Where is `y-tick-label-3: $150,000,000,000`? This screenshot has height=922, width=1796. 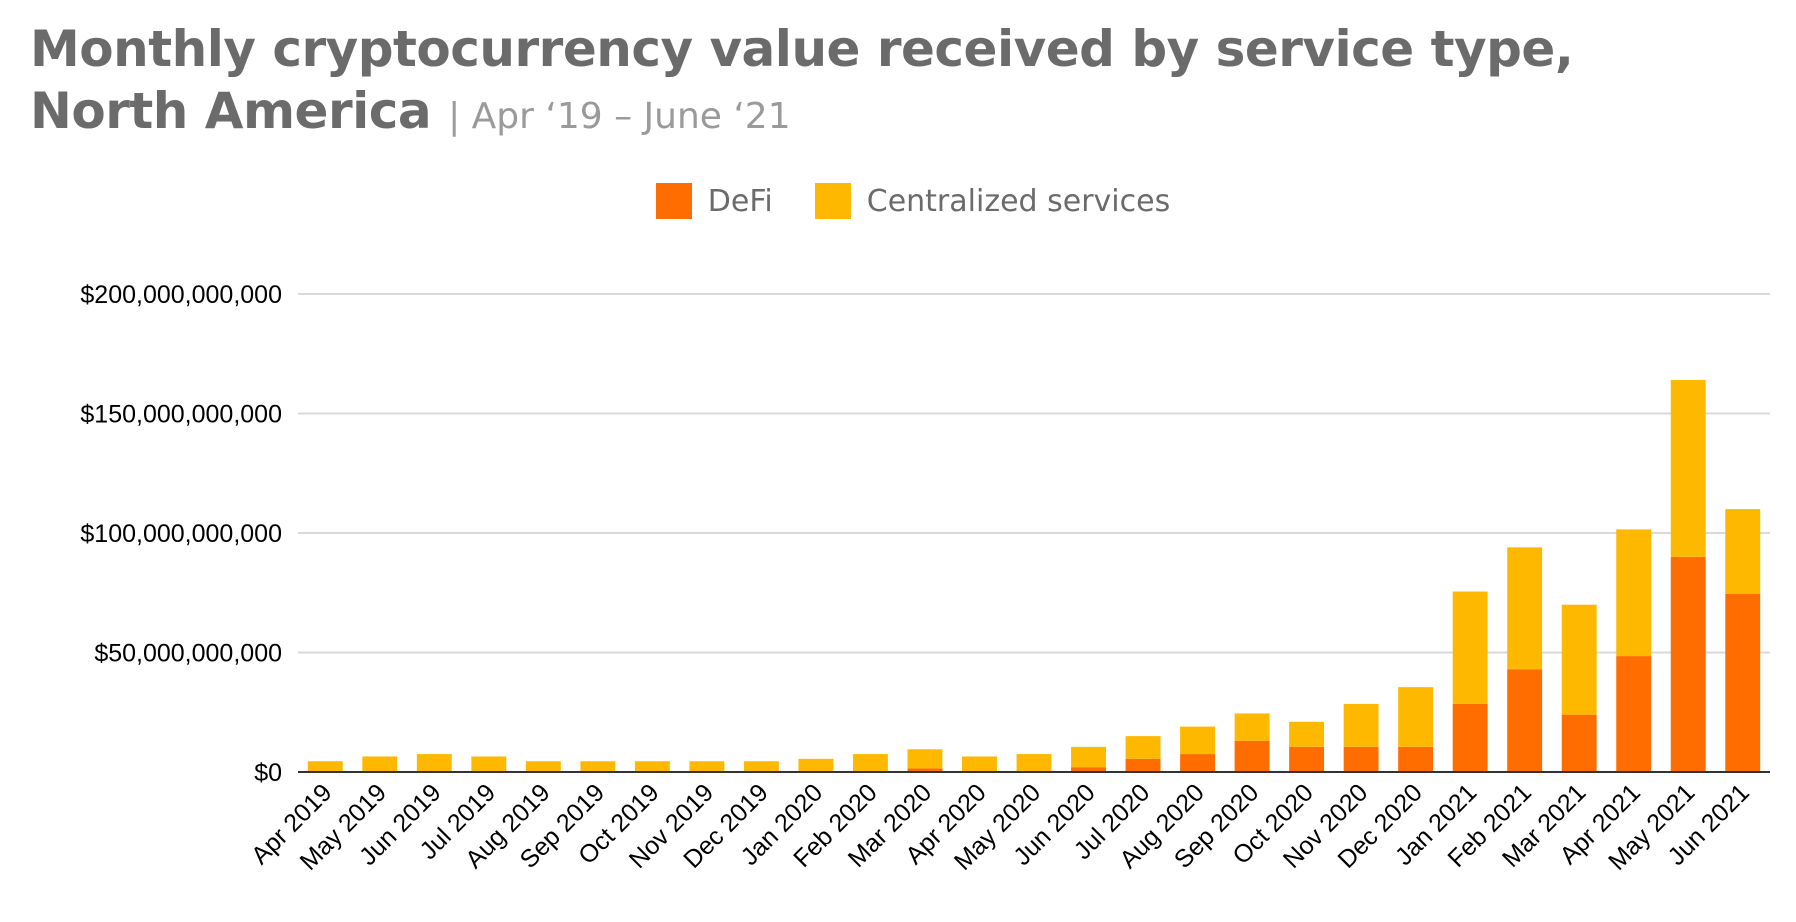 y-tick-label-3: $150,000,000,000 is located at coordinates (181, 415).